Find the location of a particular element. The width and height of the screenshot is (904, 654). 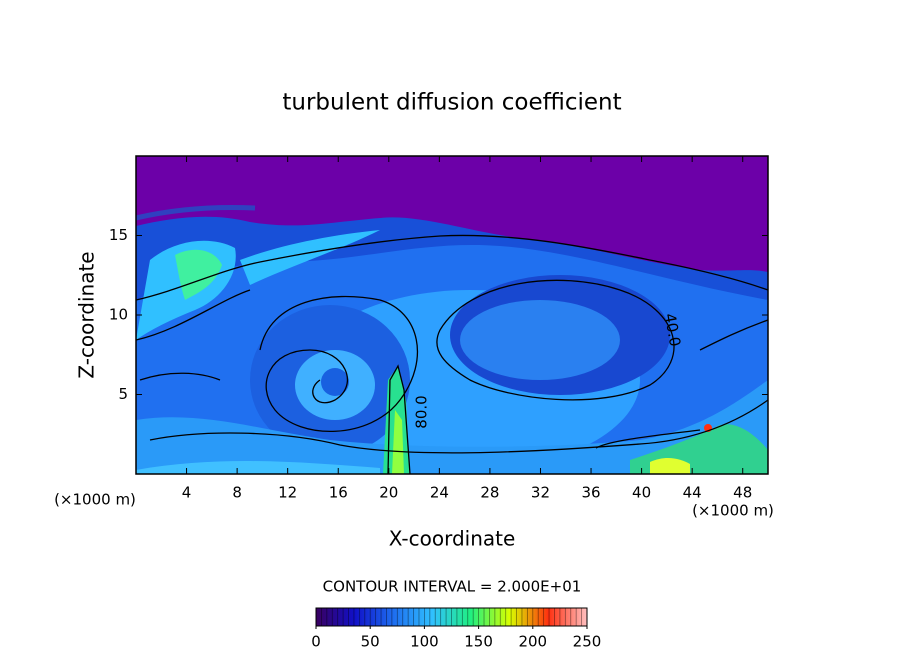

contour-label: 40.0 is located at coordinates (673, 330).